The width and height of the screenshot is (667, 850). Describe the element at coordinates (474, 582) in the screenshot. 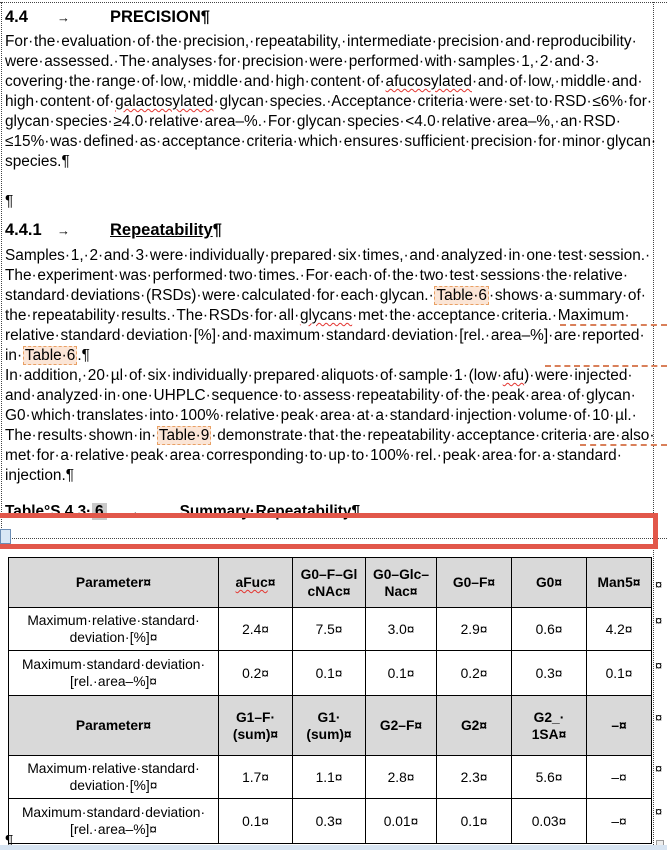

I see `header-cell-g0f: G0–F¤` at that location.